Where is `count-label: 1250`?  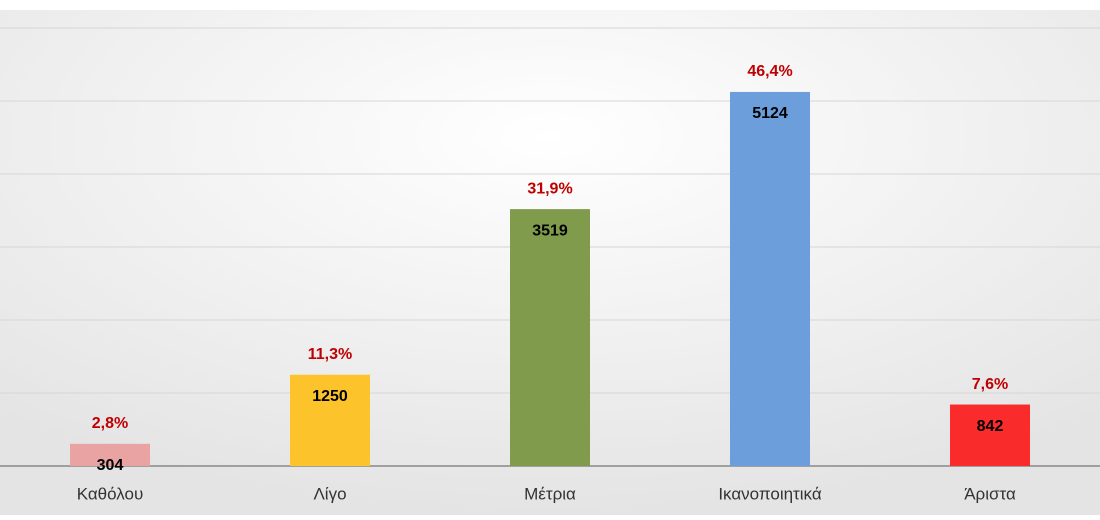 count-label: 1250 is located at coordinates (330, 396).